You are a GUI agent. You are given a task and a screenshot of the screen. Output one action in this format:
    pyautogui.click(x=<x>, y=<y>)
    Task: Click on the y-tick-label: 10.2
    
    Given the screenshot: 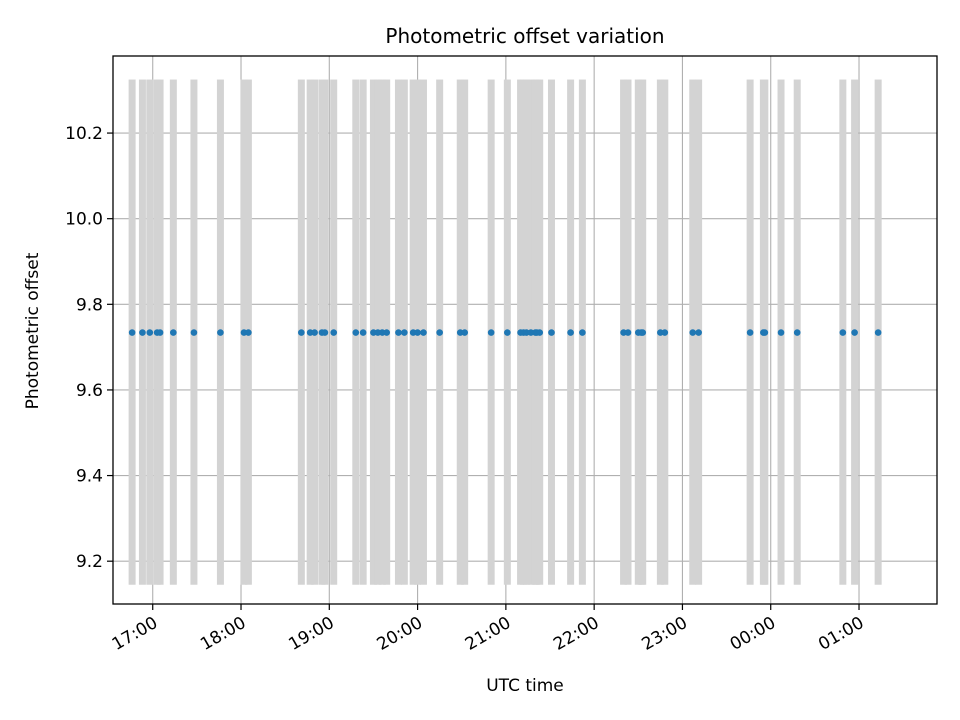 What is the action you would take?
    pyautogui.click(x=84, y=134)
    